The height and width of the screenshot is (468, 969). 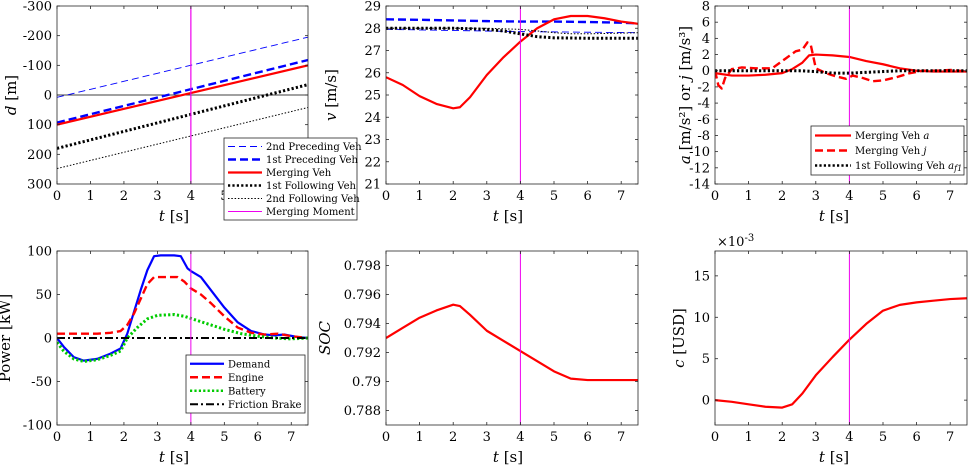 What do you see at coordinates (7, 358) in the screenshot?
I see `y-axis-var: Power` at bounding box center [7, 358].